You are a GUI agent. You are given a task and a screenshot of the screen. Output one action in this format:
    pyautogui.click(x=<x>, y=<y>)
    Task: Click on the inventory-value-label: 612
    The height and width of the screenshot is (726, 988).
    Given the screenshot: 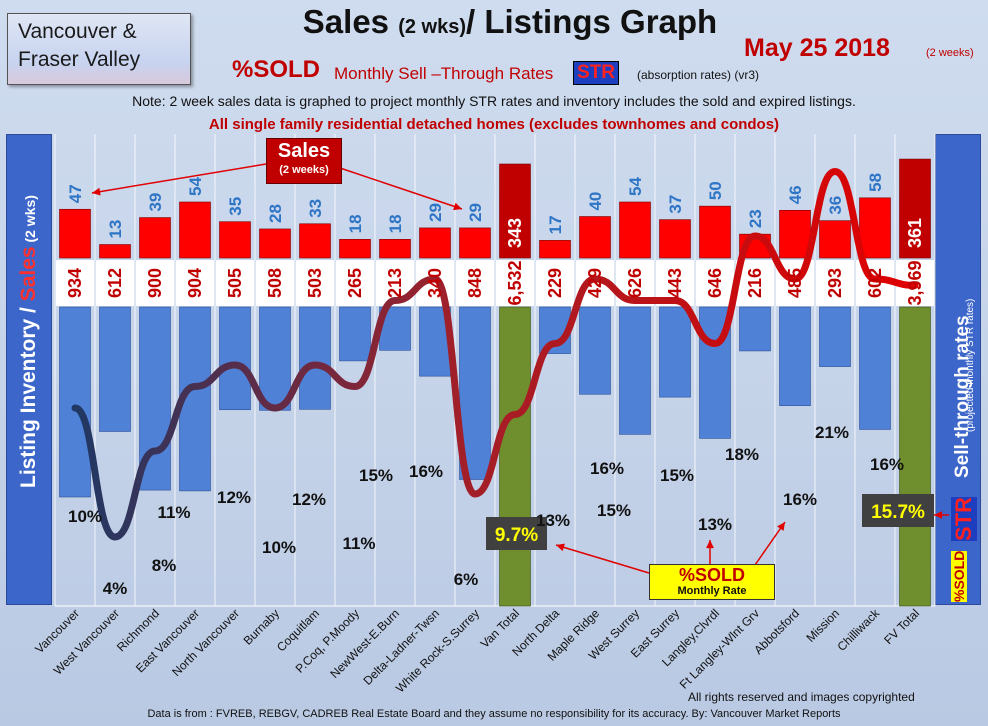 What is the action you would take?
    pyautogui.click(x=115, y=283)
    